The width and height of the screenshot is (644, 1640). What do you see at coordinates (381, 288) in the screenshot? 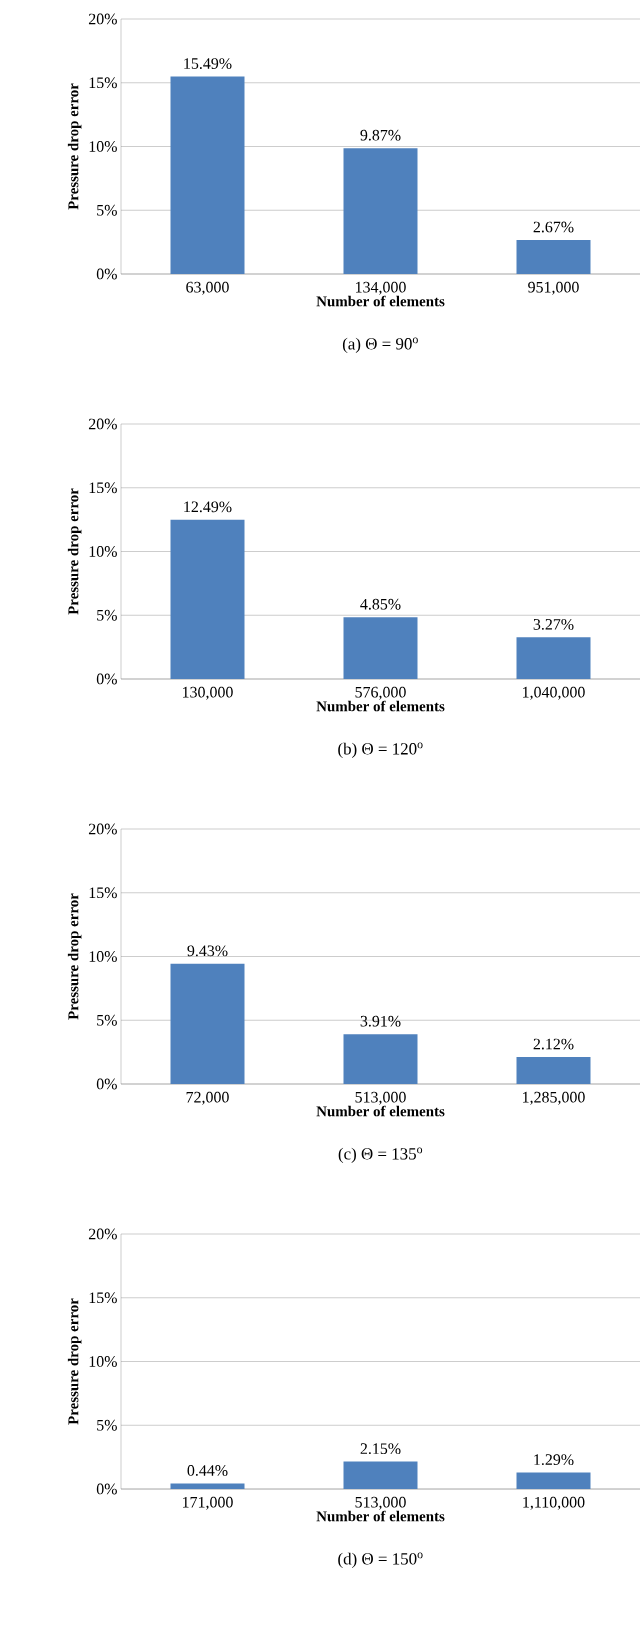
I see `x-tick-label: 134,000` at bounding box center [381, 288].